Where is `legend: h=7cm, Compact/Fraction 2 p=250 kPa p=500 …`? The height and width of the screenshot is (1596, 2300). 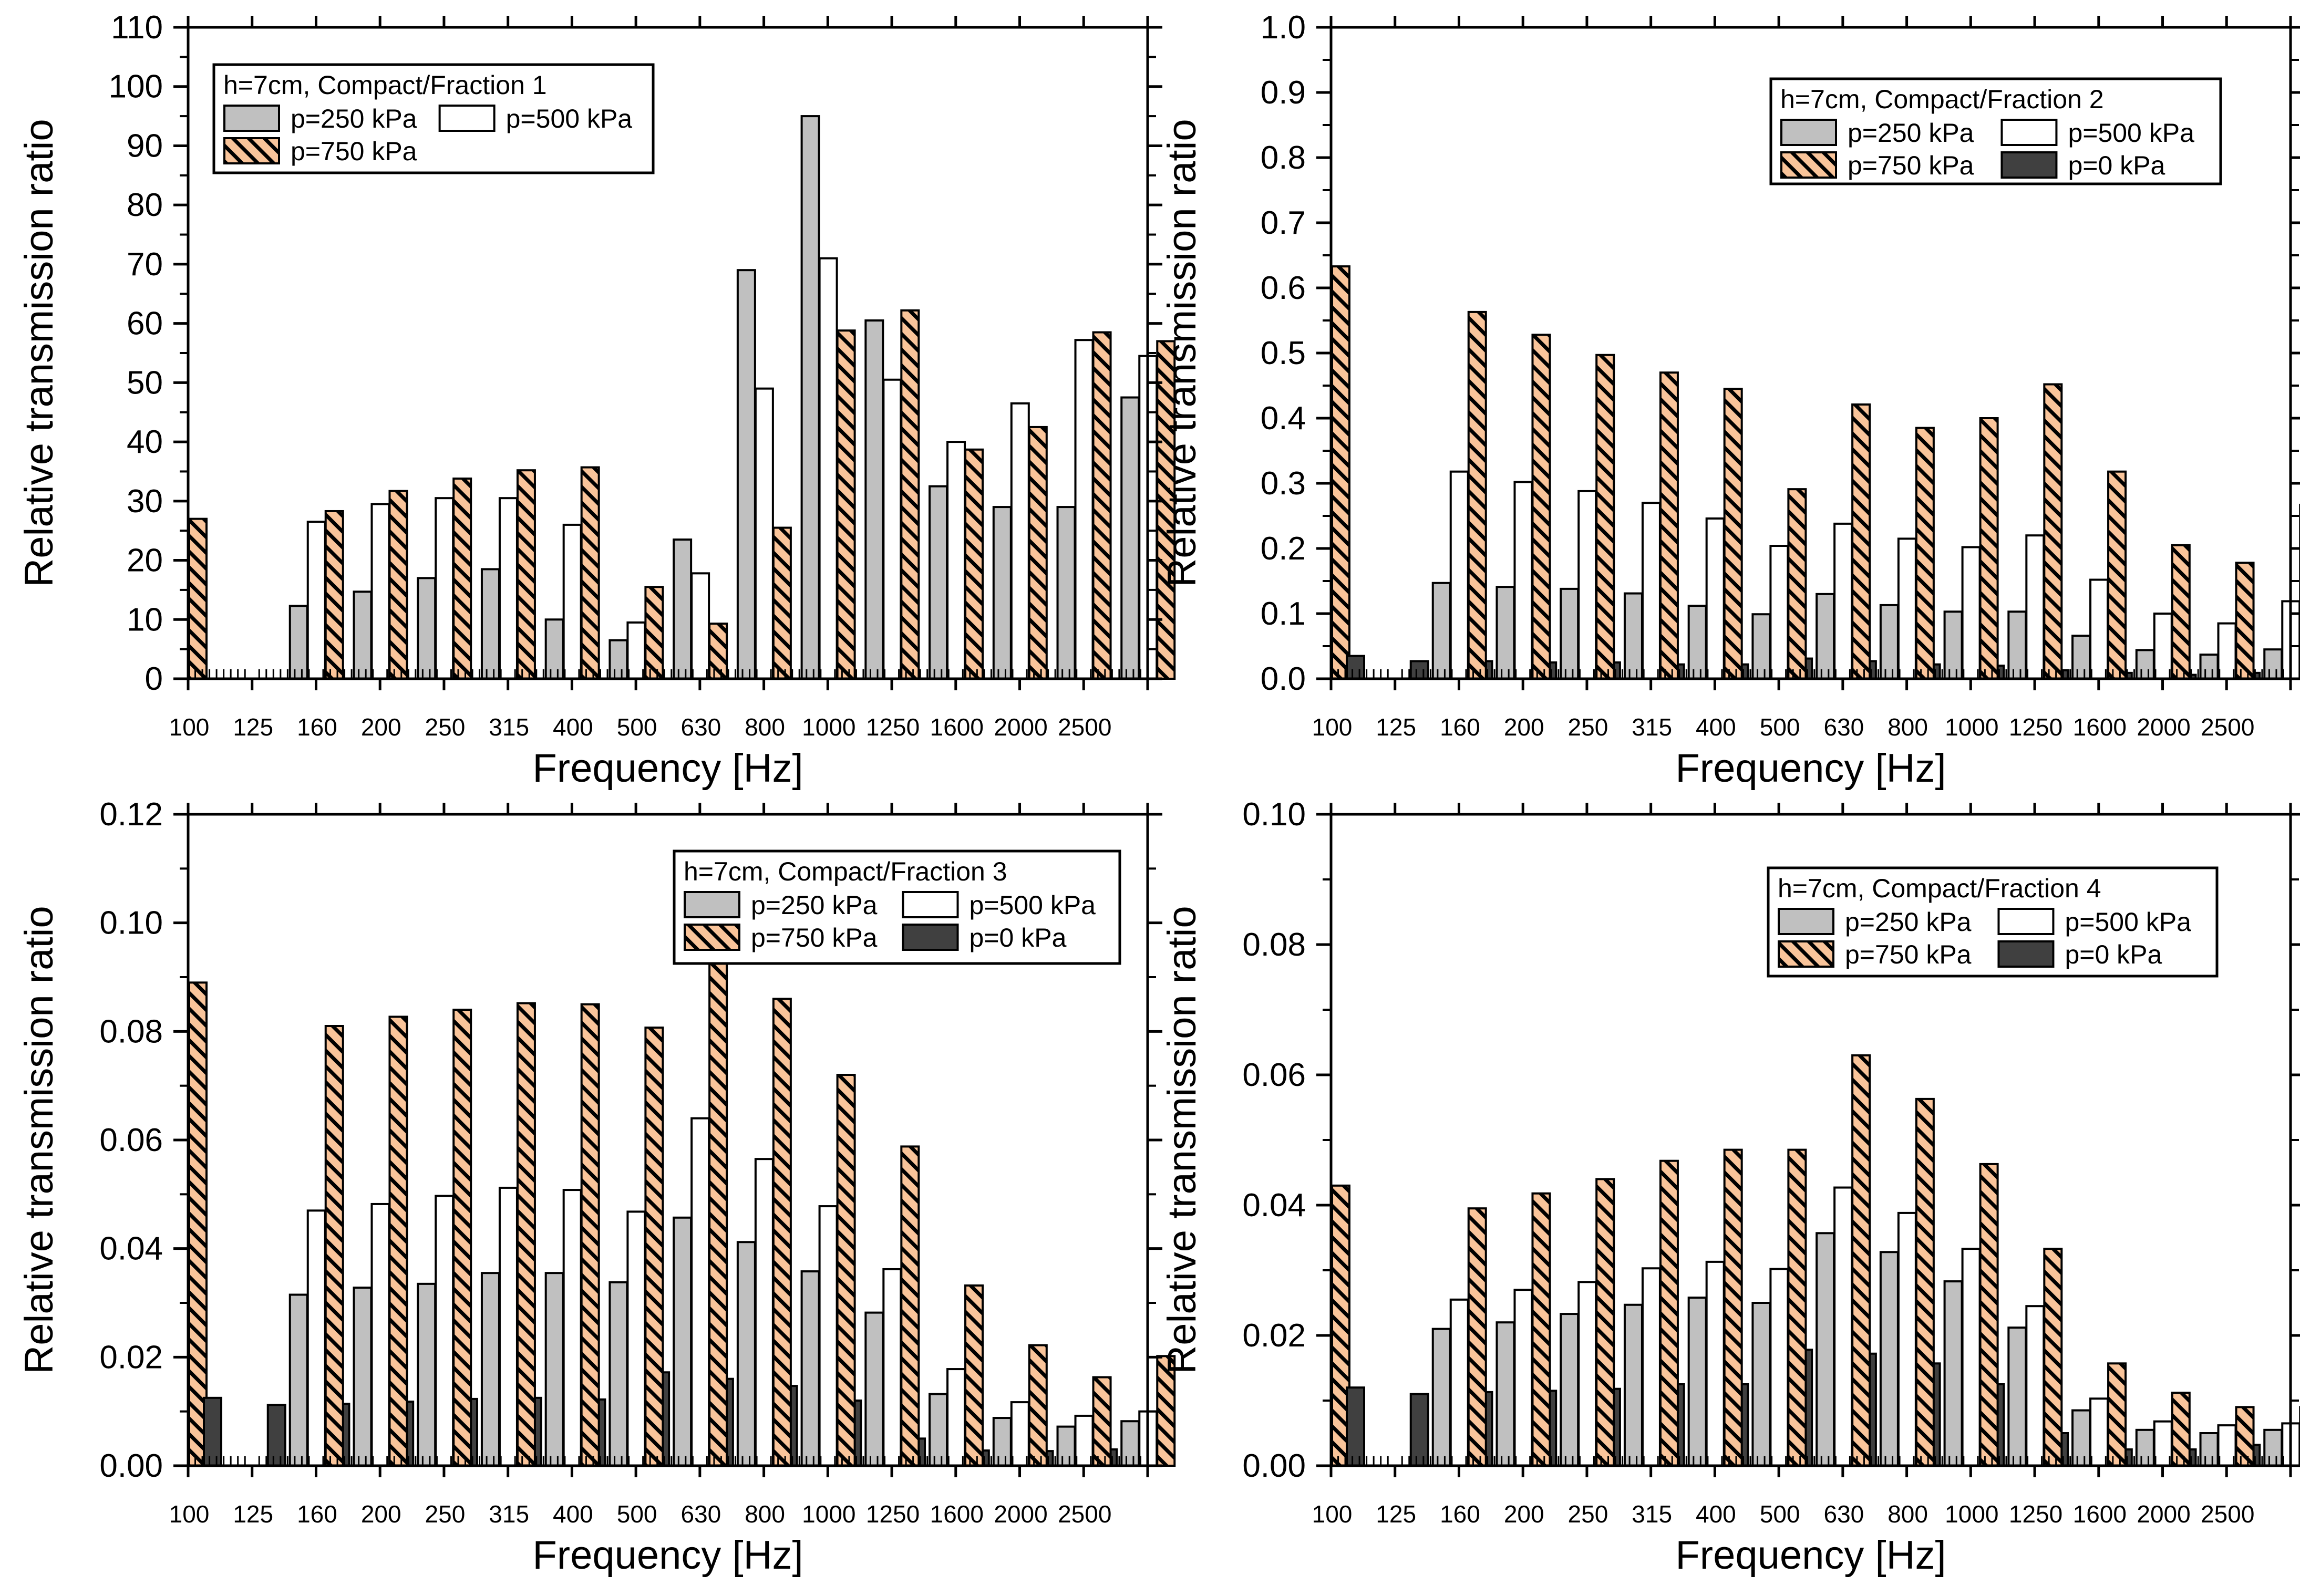
legend: h=7cm, Compact/Fraction 2 p=250 kPa p=500 … is located at coordinates (1995, 131).